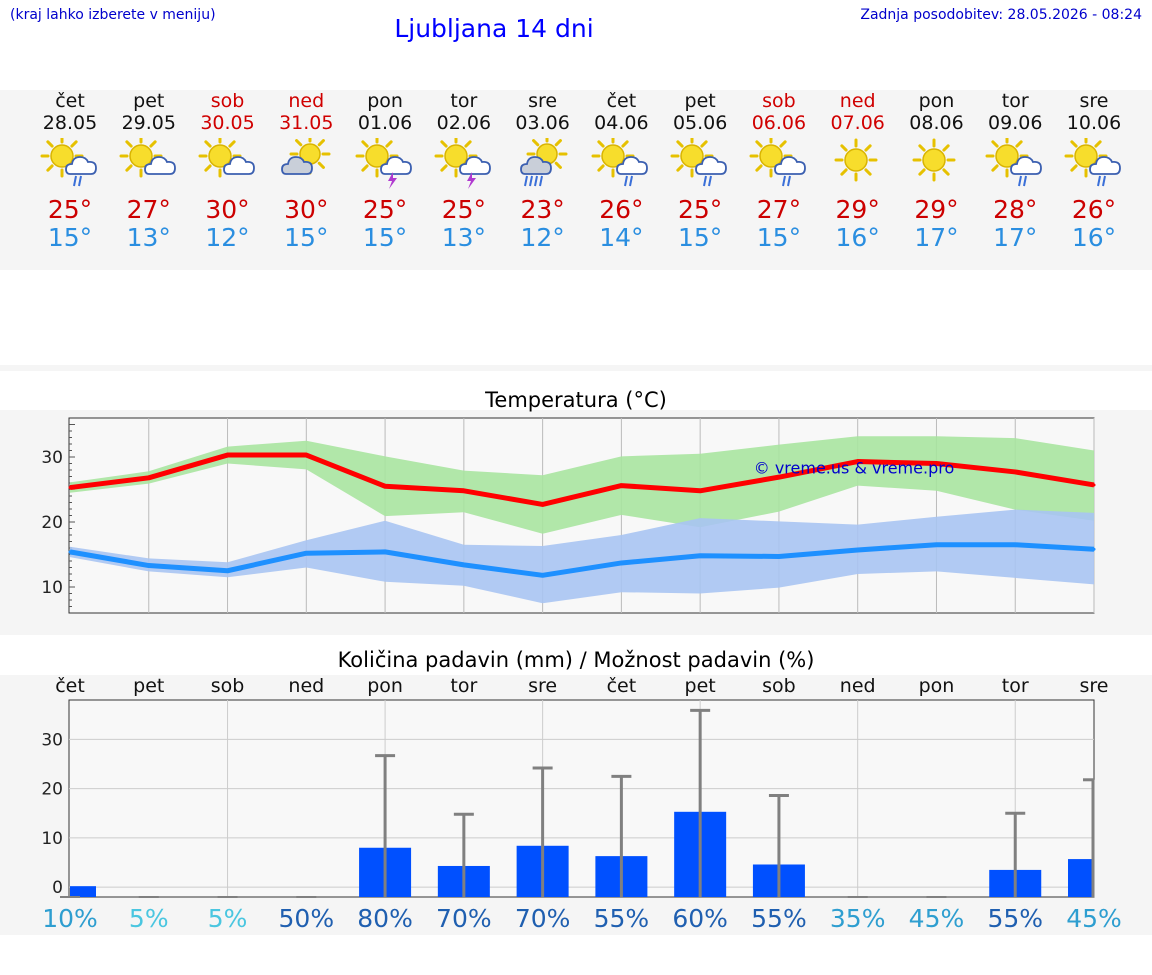  Describe the element at coordinates (464, 101) in the screenshot. I see `day-name: tor` at that location.